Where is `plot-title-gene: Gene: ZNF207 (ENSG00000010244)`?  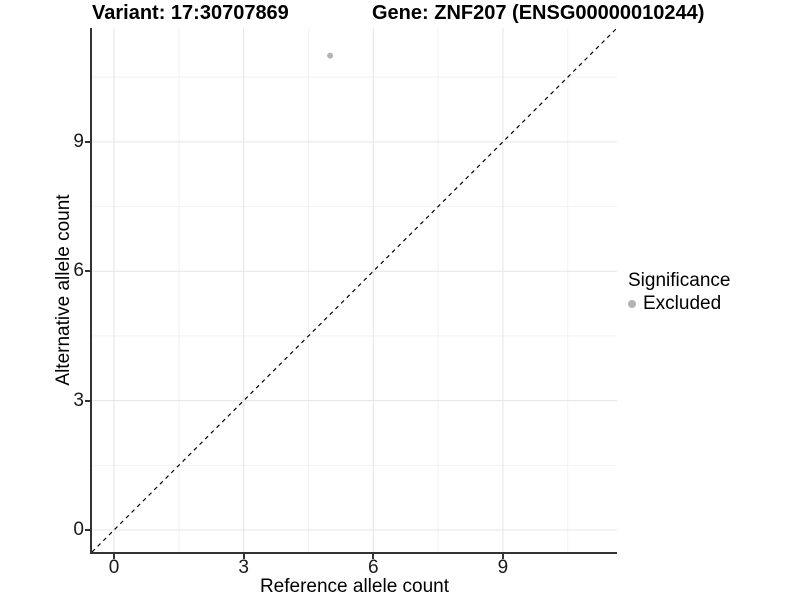
plot-title-gene: Gene: ZNF207 (ENSG00000010244) is located at coordinates (538, 13).